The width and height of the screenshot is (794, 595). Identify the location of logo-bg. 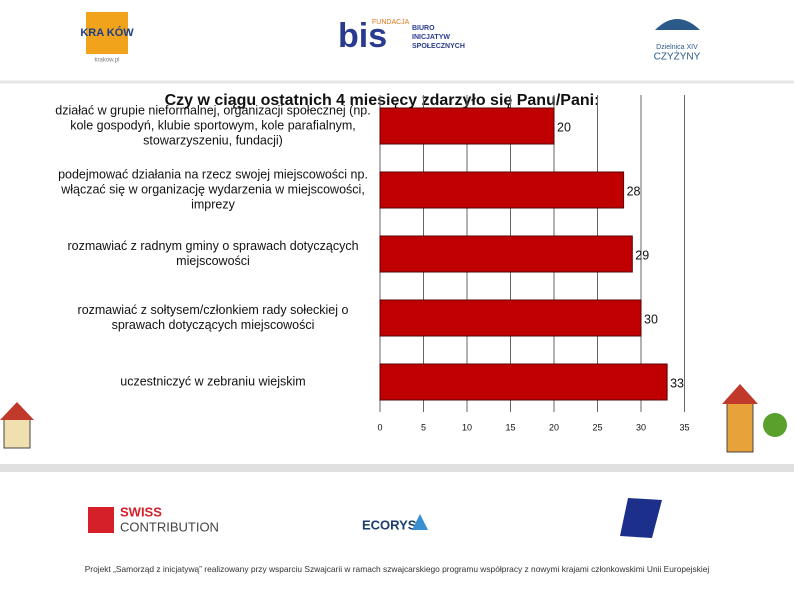
(107, 33).